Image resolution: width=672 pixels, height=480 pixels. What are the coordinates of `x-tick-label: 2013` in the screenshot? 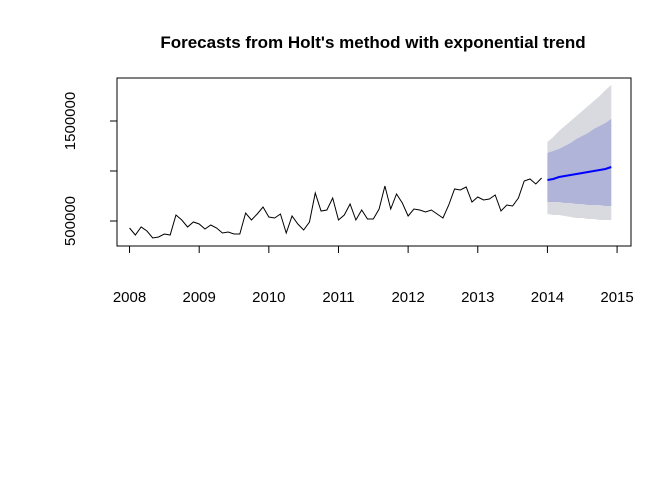 It's located at (477, 297).